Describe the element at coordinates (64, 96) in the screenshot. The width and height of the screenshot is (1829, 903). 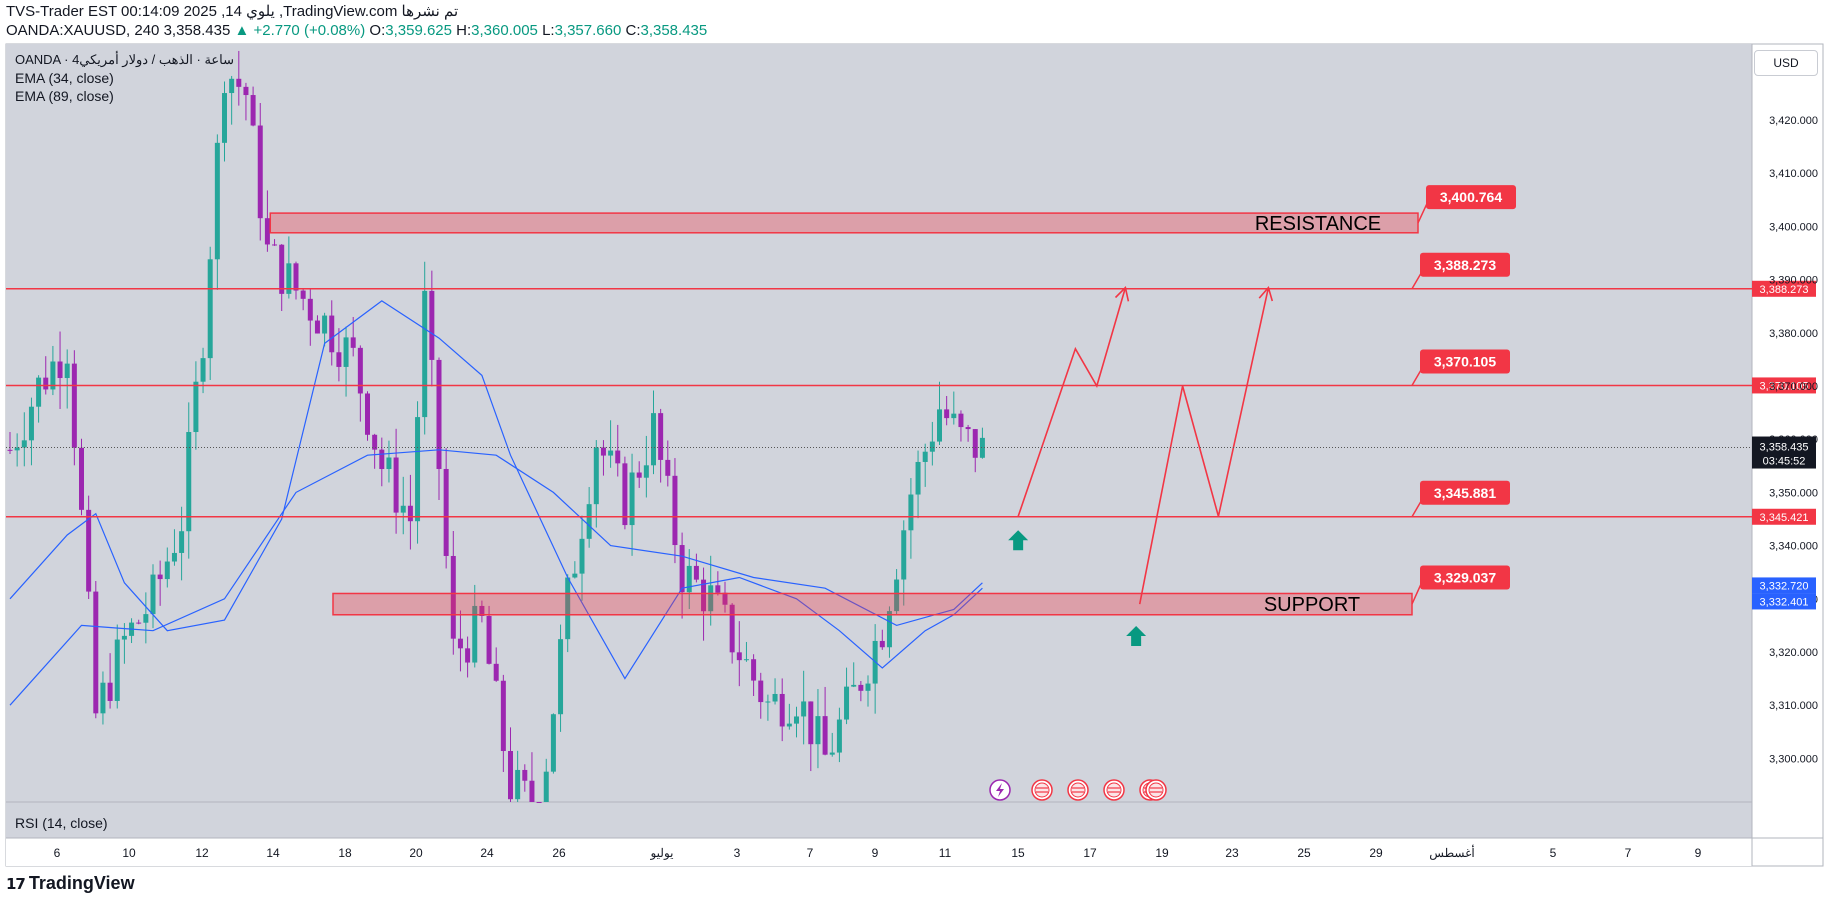
I see `legend-ema89: EMA (89, close)` at that location.